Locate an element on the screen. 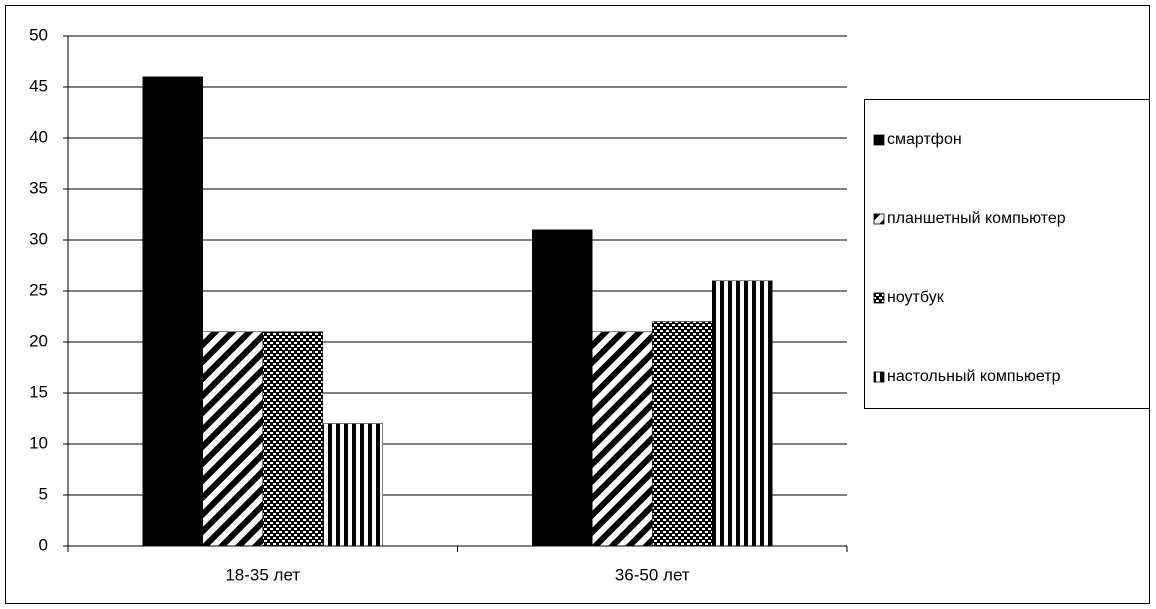 This screenshot has width=1156, height=609. y-tick-label: 10 is located at coordinates (38, 442).